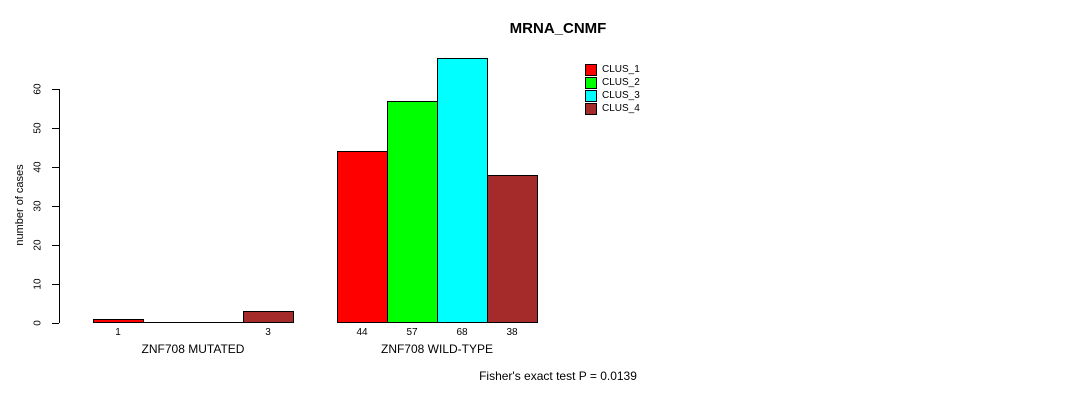 This screenshot has width=1090, height=400. I want to click on legend-item: CLUS_4, so click(612, 109).